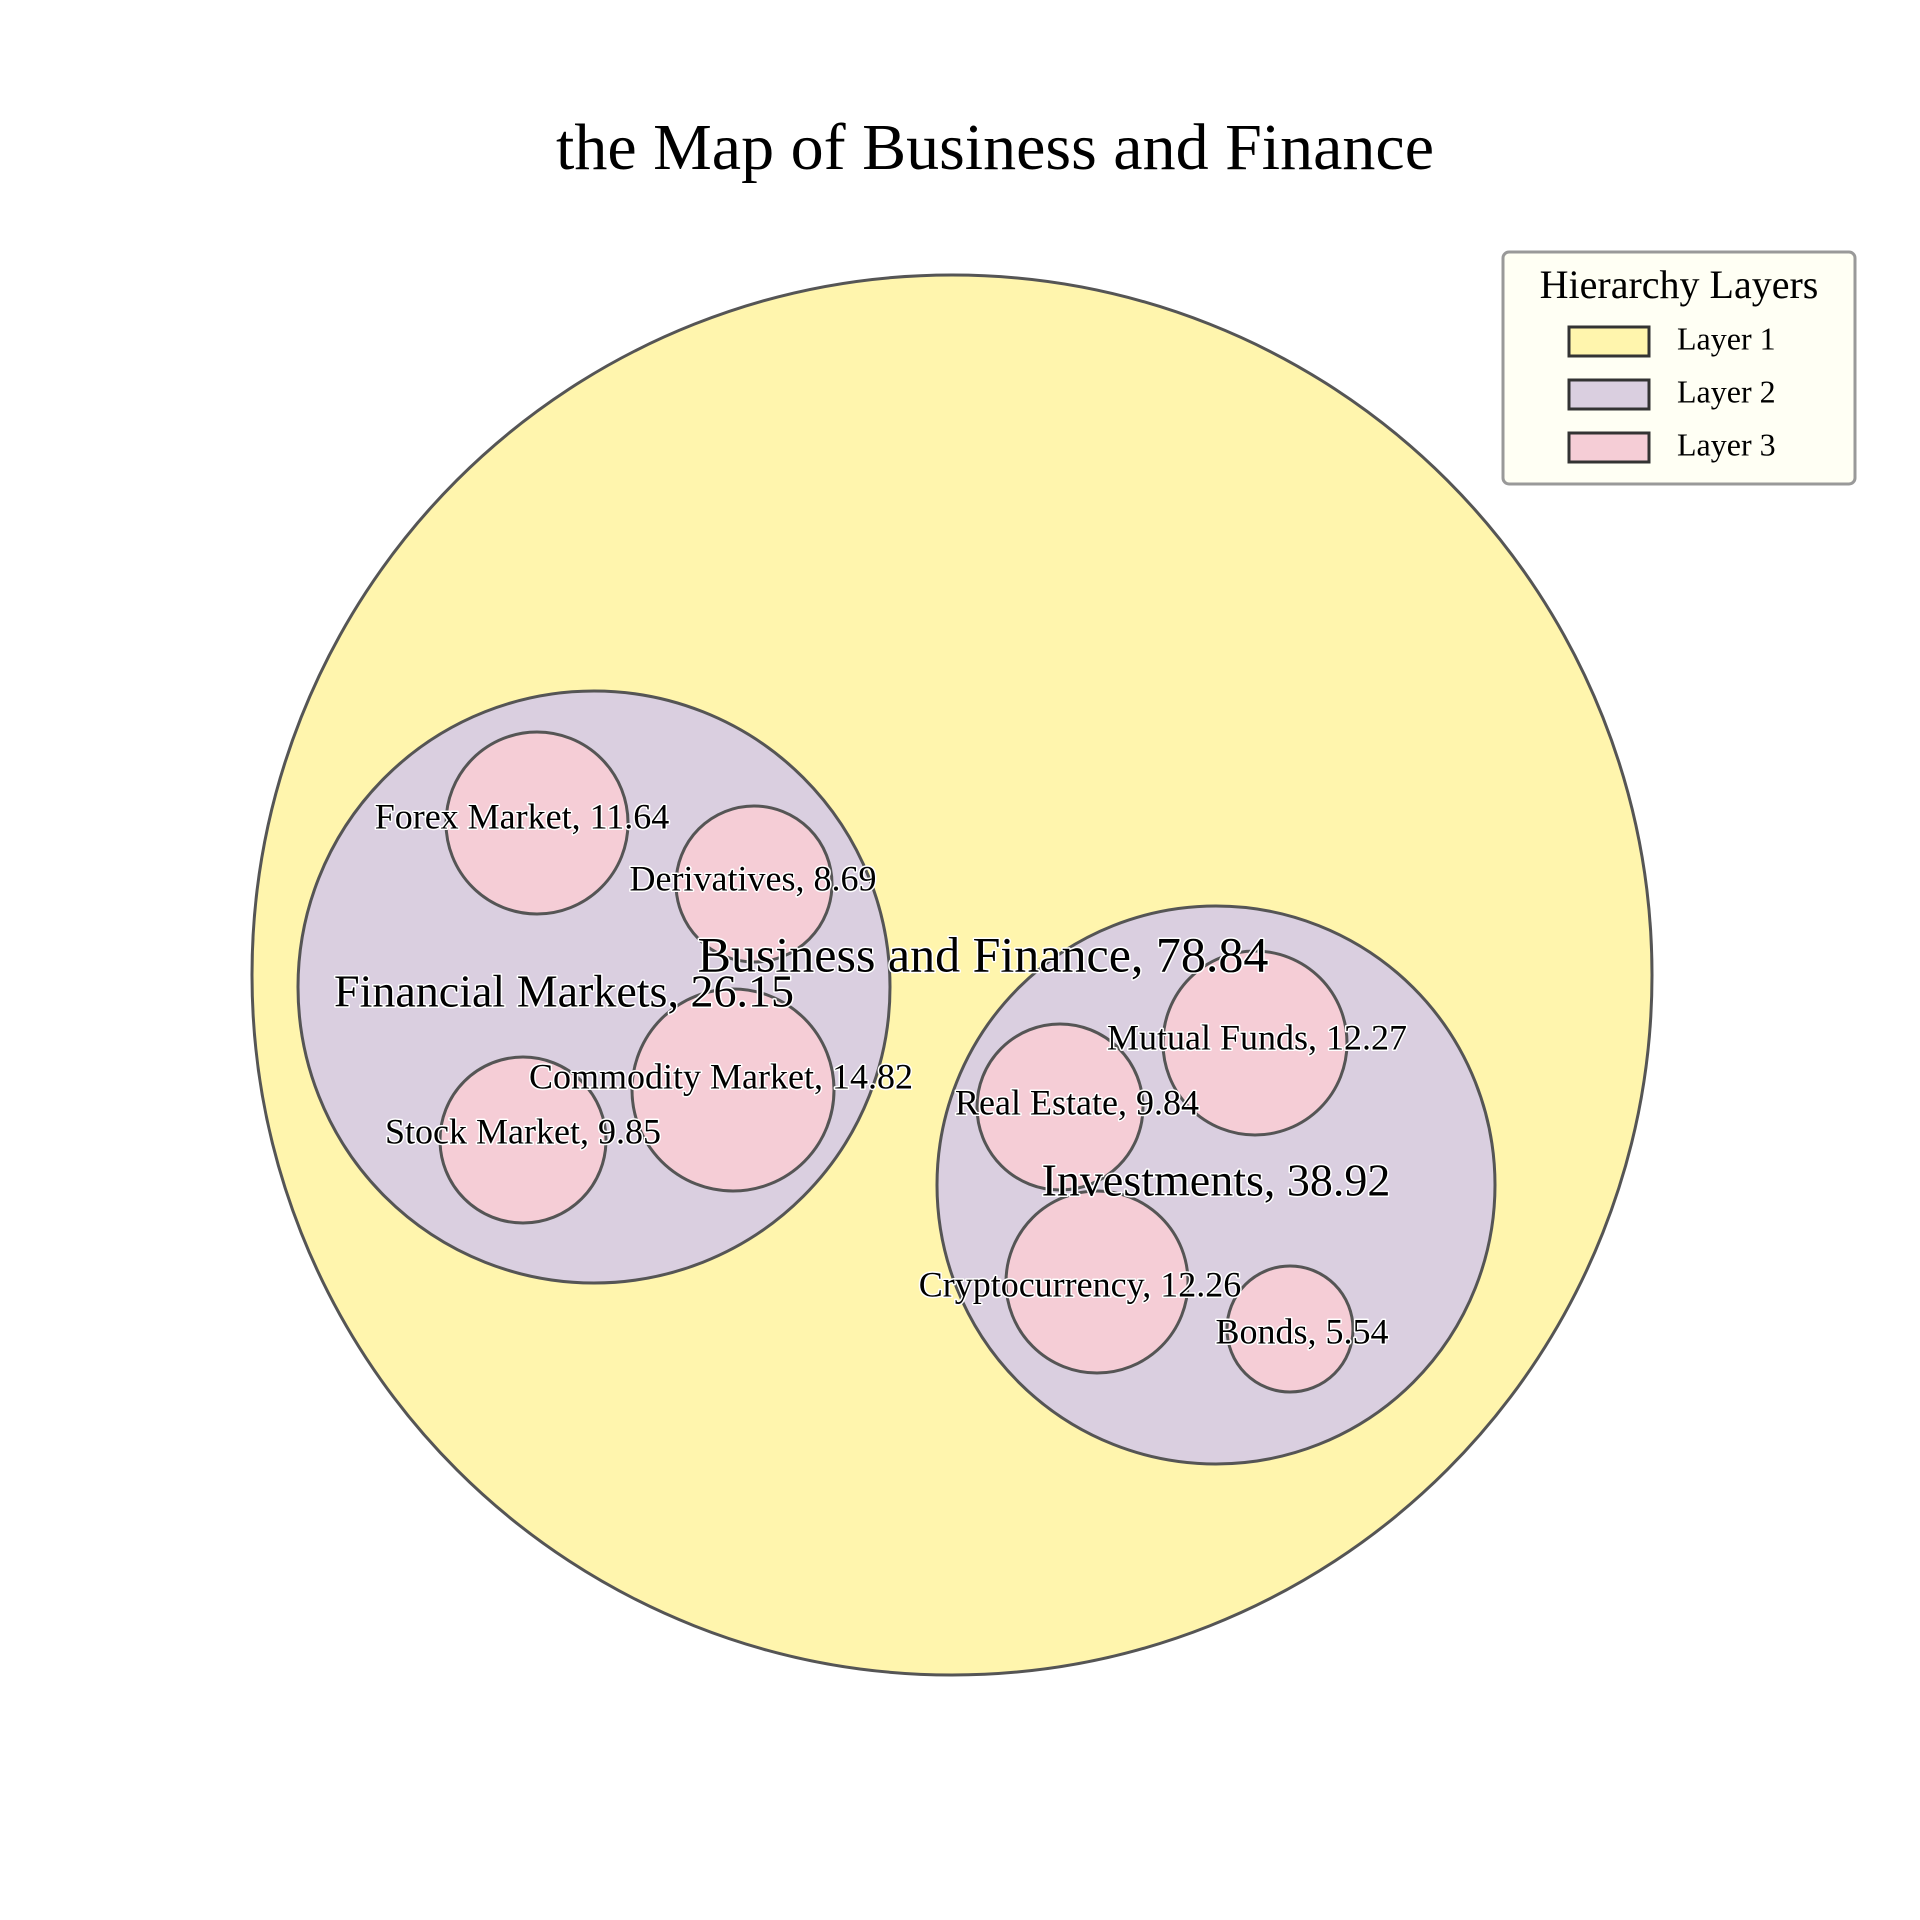 This screenshot has height=1920, width=1920. I want to click on legend-label-layer-1: Layer 1, so click(1726, 338).